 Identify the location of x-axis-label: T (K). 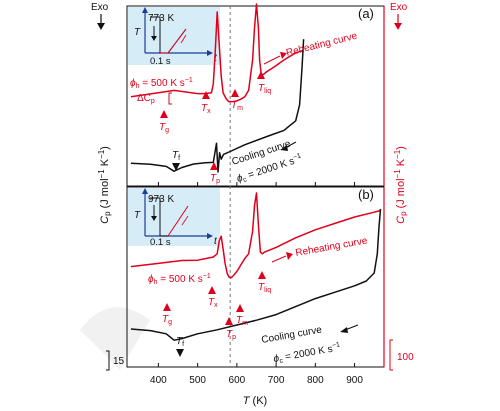
(255, 401).